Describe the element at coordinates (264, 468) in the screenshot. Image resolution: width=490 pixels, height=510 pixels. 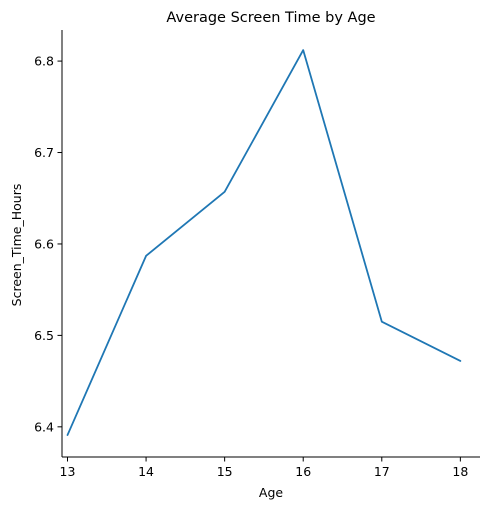
I see `x-axis-ticks: 13 14 15 16 17 18` at that location.